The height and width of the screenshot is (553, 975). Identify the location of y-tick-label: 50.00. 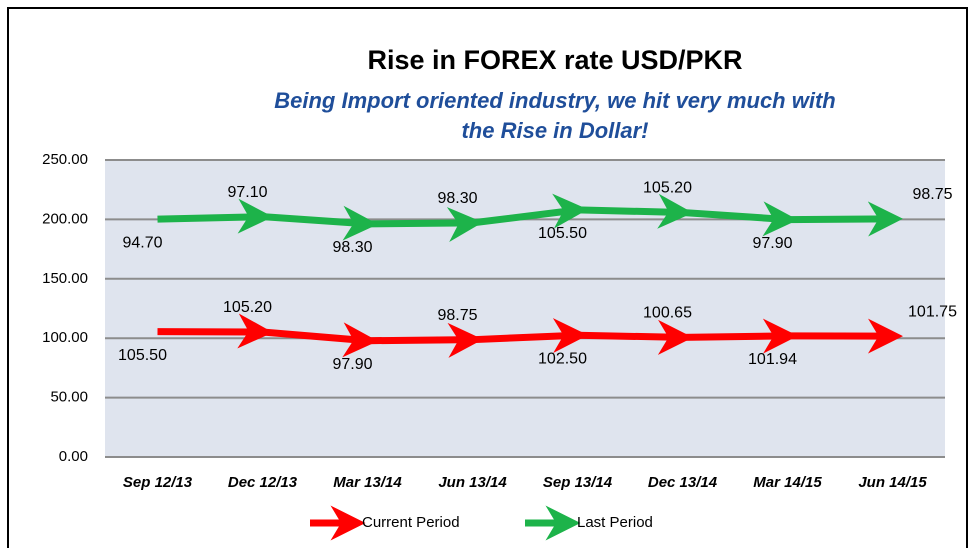
(69, 397).